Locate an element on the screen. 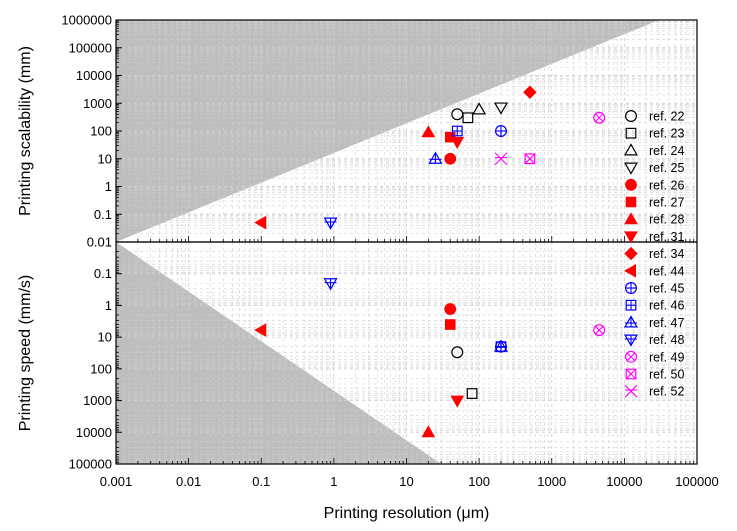  legend-entry: ref. 31 is located at coordinates (654, 237).